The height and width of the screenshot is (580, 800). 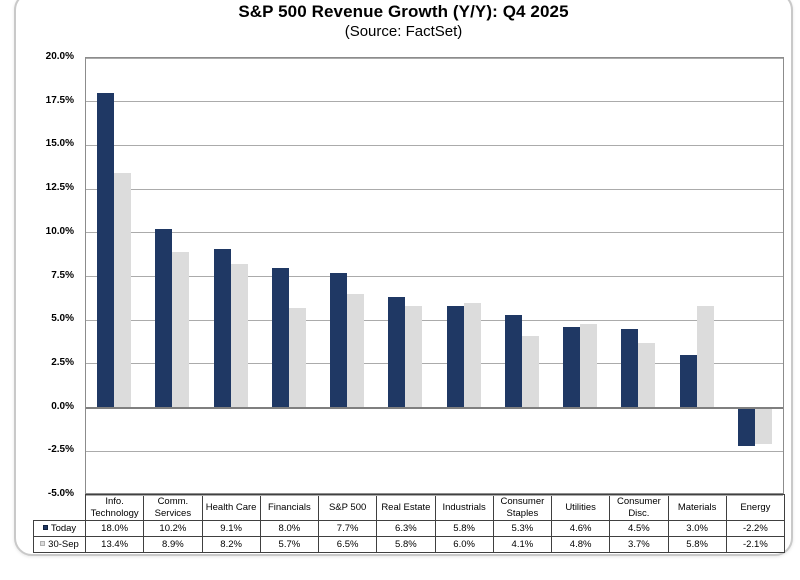 I want to click on y-axis-tick-label: 12.5%, so click(x=59, y=188).